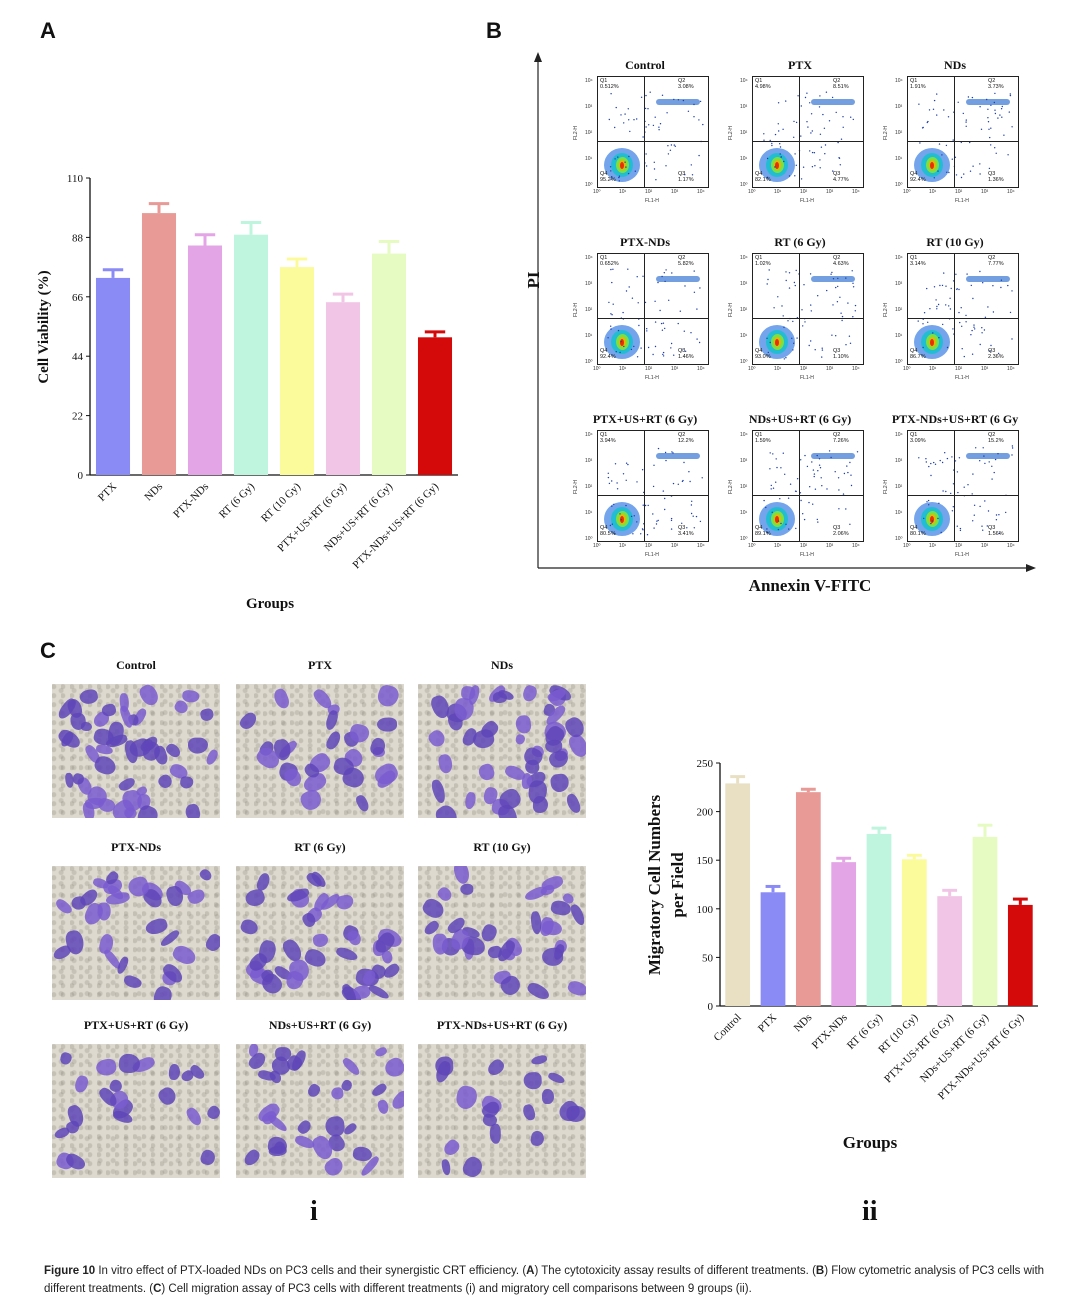  I want to click on flow-quadrant-value: 3.41%, so click(686, 534).